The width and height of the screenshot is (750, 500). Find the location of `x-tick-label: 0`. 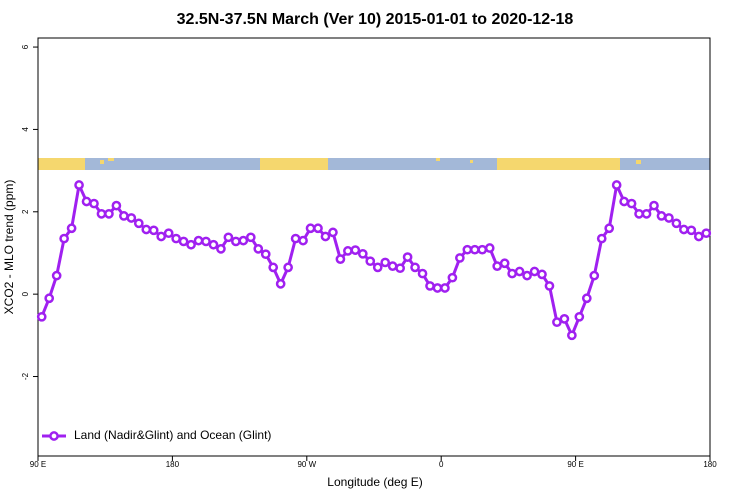

x-tick-label: 0 is located at coordinates (441, 464).